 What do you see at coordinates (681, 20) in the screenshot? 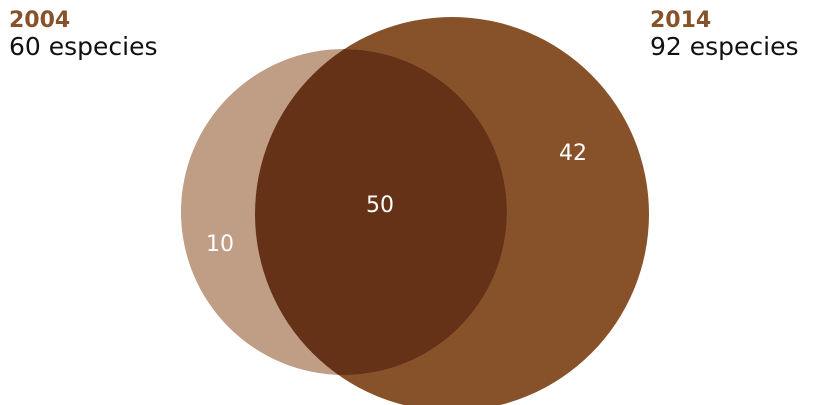
I see `year-2014: 2014` at bounding box center [681, 20].